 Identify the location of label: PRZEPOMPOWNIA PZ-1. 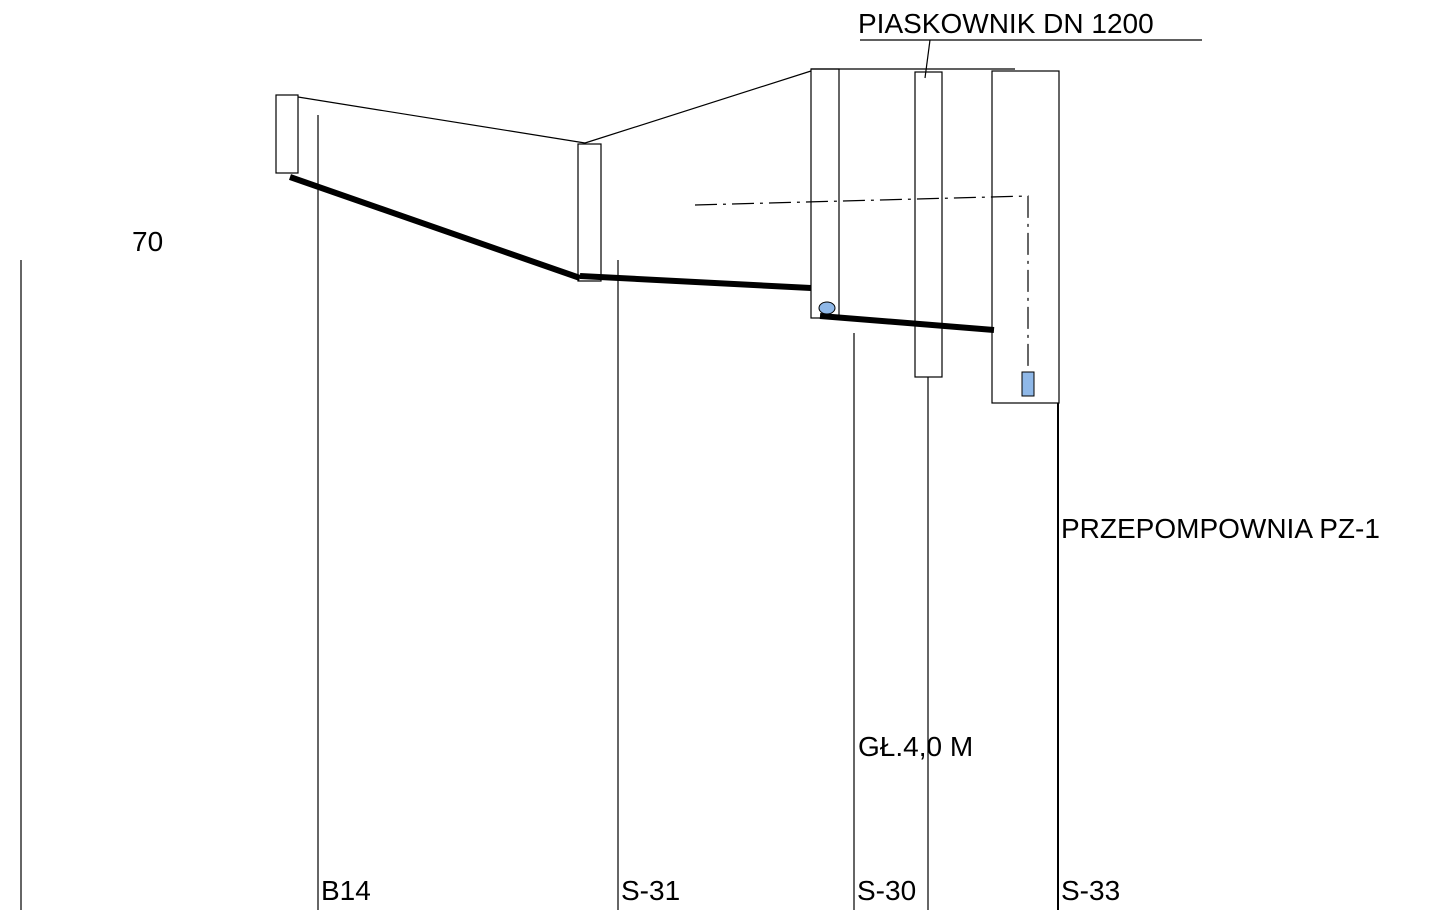
(1220, 528).